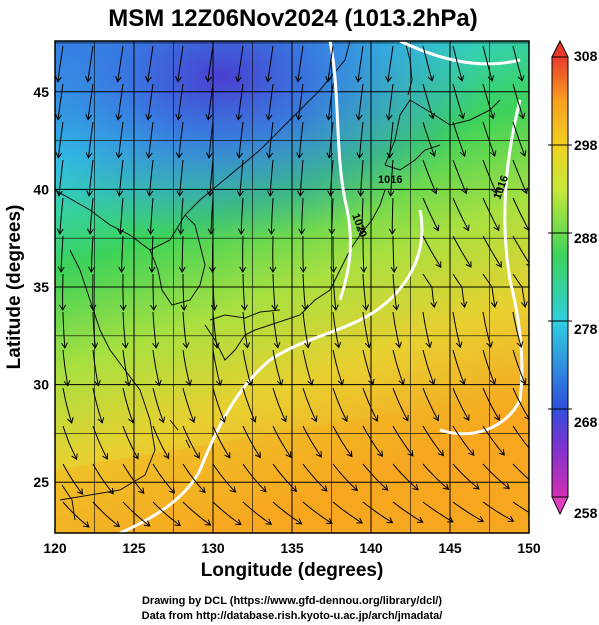 The width and height of the screenshot is (599, 625). What do you see at coordinates (586, 145) in the screenshot?
I see `colorbar-label: 298` at bounding box center [586, 145].